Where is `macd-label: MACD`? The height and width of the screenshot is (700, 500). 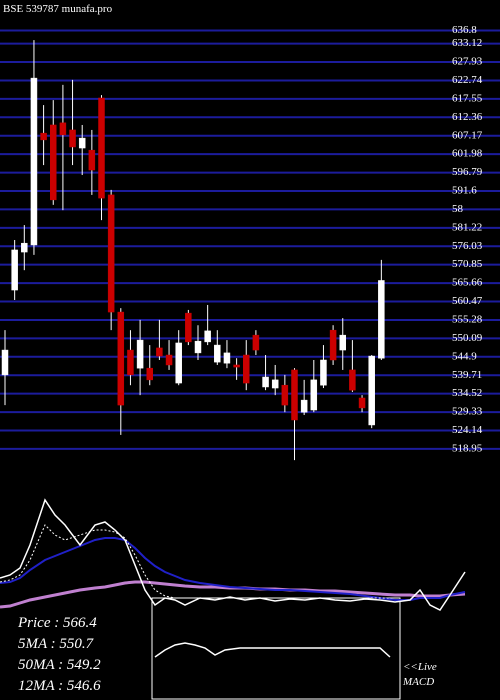
macd-label: MACD is located at coordinates (418, 682).